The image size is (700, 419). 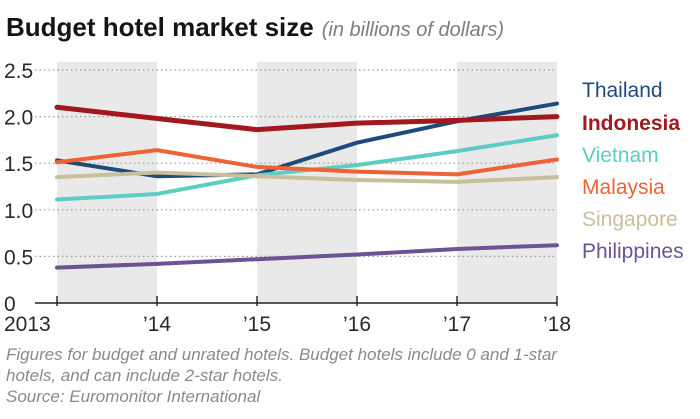 What do you see at coordinates (257, 324) in the screenshot?
I see `x-tick-label: ’15` at bounding box center [257, 324].